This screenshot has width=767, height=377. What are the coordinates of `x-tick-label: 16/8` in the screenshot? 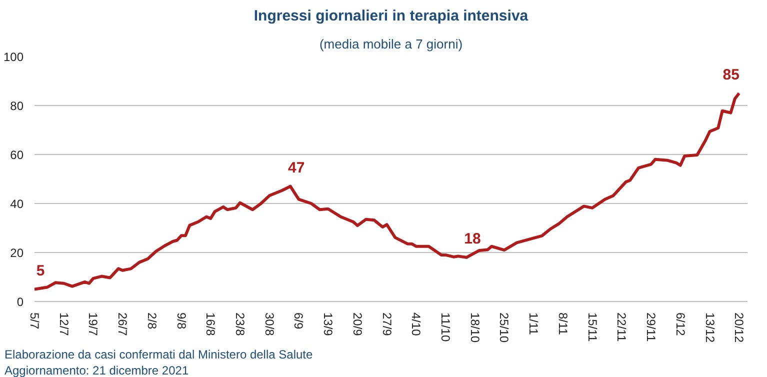 It's located at (211, 324).